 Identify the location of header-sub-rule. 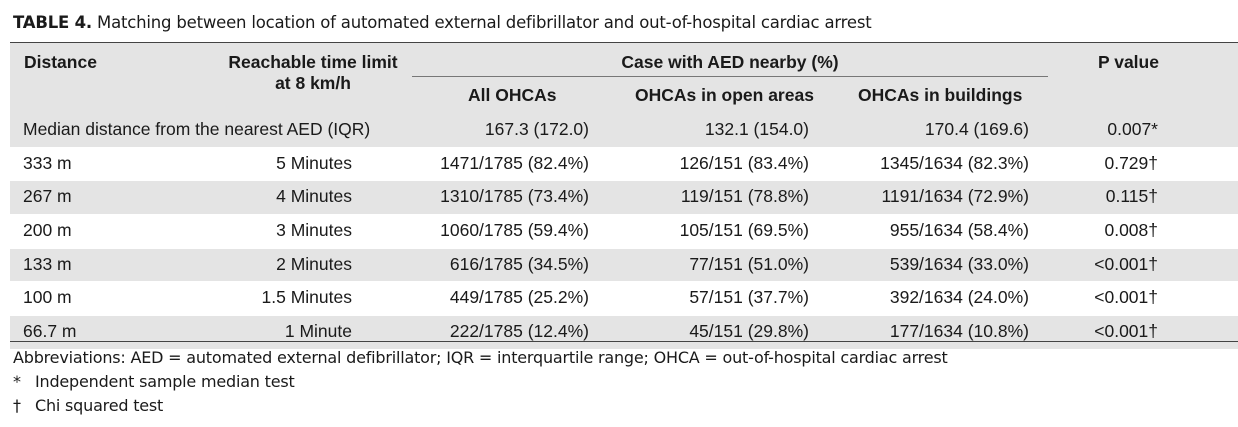
(730, 76).